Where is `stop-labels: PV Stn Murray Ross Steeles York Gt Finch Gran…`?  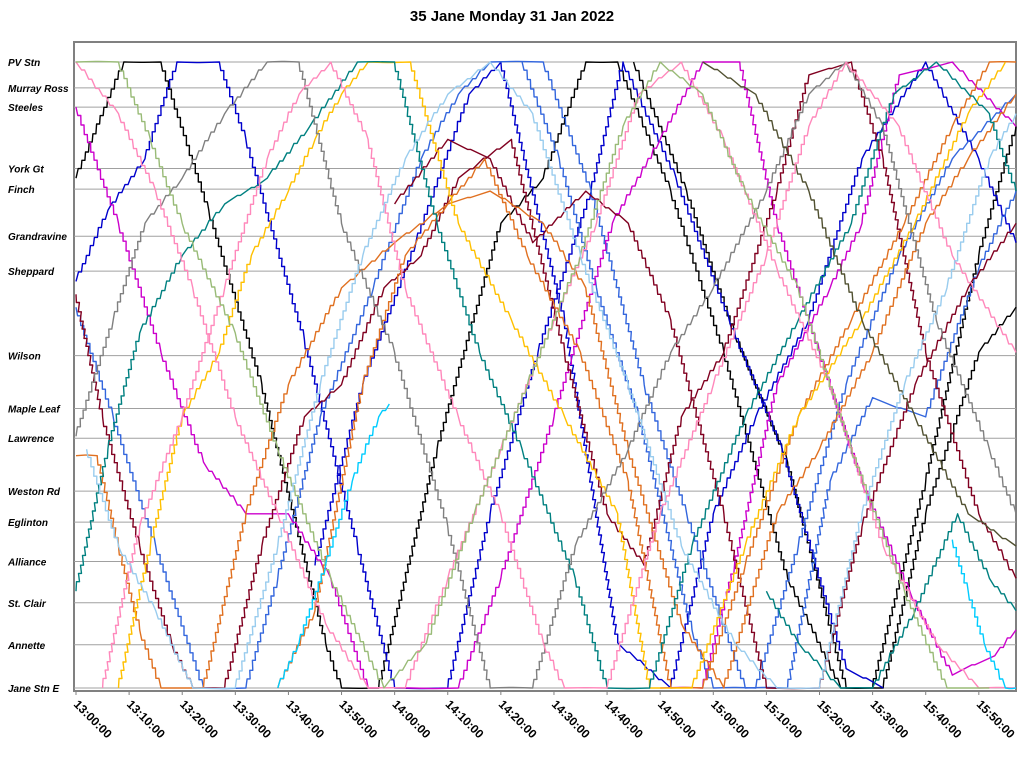 stop-labels: PV Stn Murray Ross Steeles York Gt Finch Gran… is located at coordinates (38, 376).